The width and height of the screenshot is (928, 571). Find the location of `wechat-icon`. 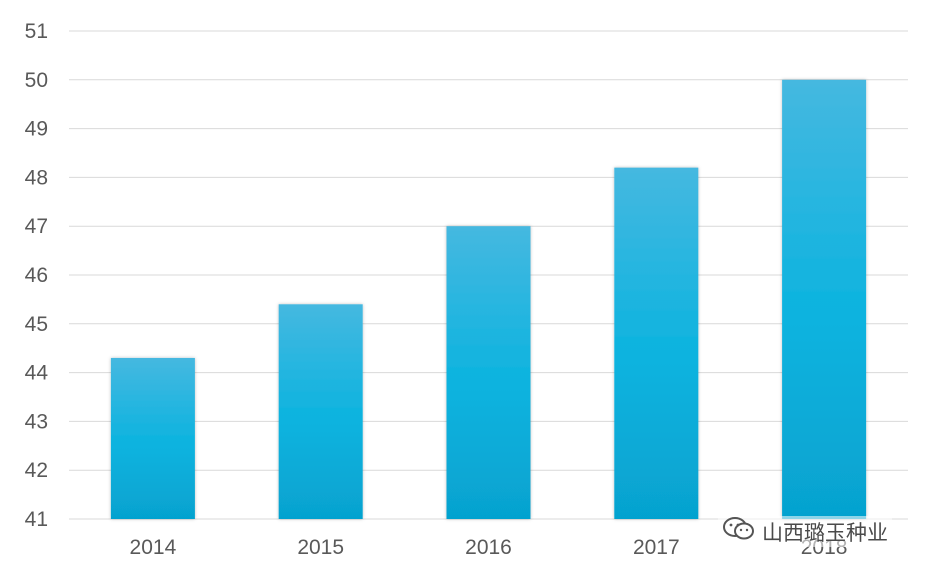

wechat-icon is located at coordinates (739, 531).